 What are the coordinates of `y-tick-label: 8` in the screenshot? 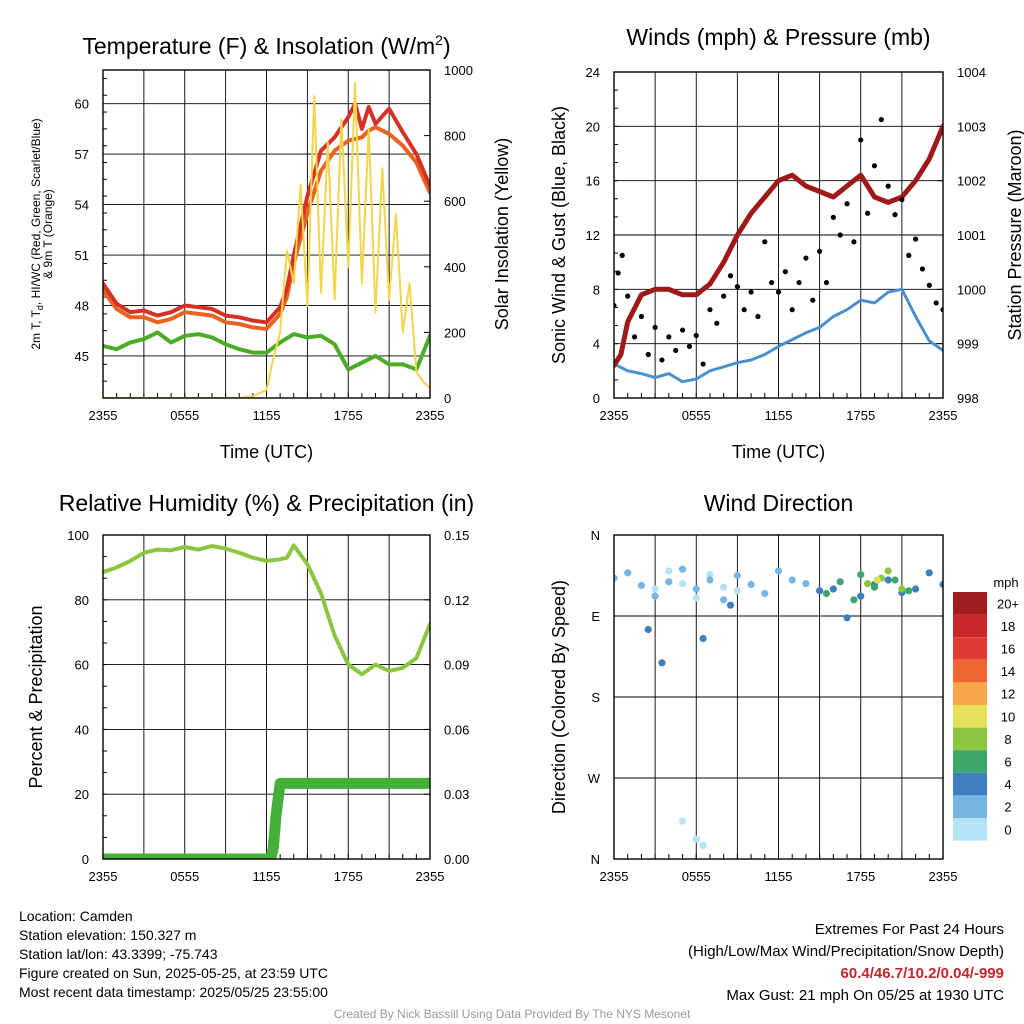 It's located at (596, 289).